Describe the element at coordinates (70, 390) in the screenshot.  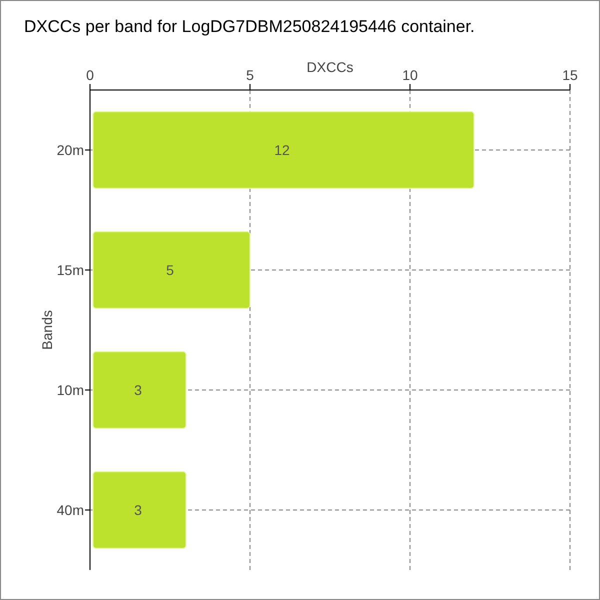
I see `y-tick-label: 10m` at that location.